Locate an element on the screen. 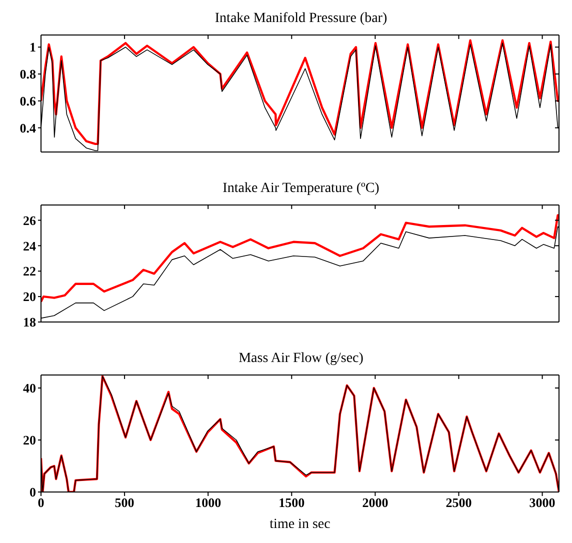 The image size is (572, 543). y-tick-label: 1 is located at coordinates (33, 47).